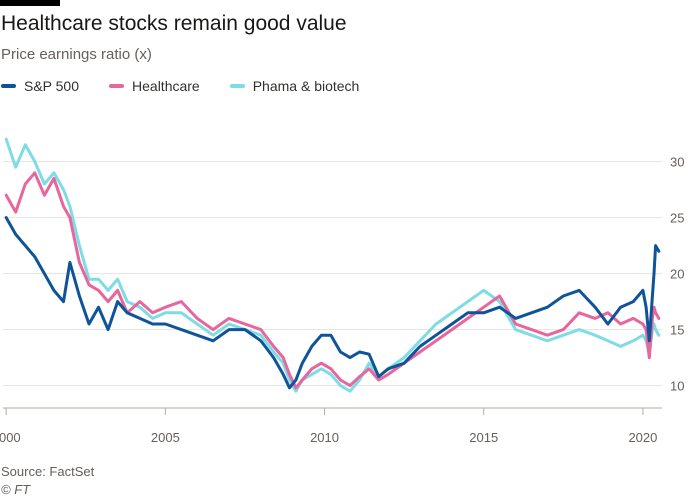 The width and height of the screenshot is (700, 500). I want to click on copyright-note: © FT, so click(16, 489).